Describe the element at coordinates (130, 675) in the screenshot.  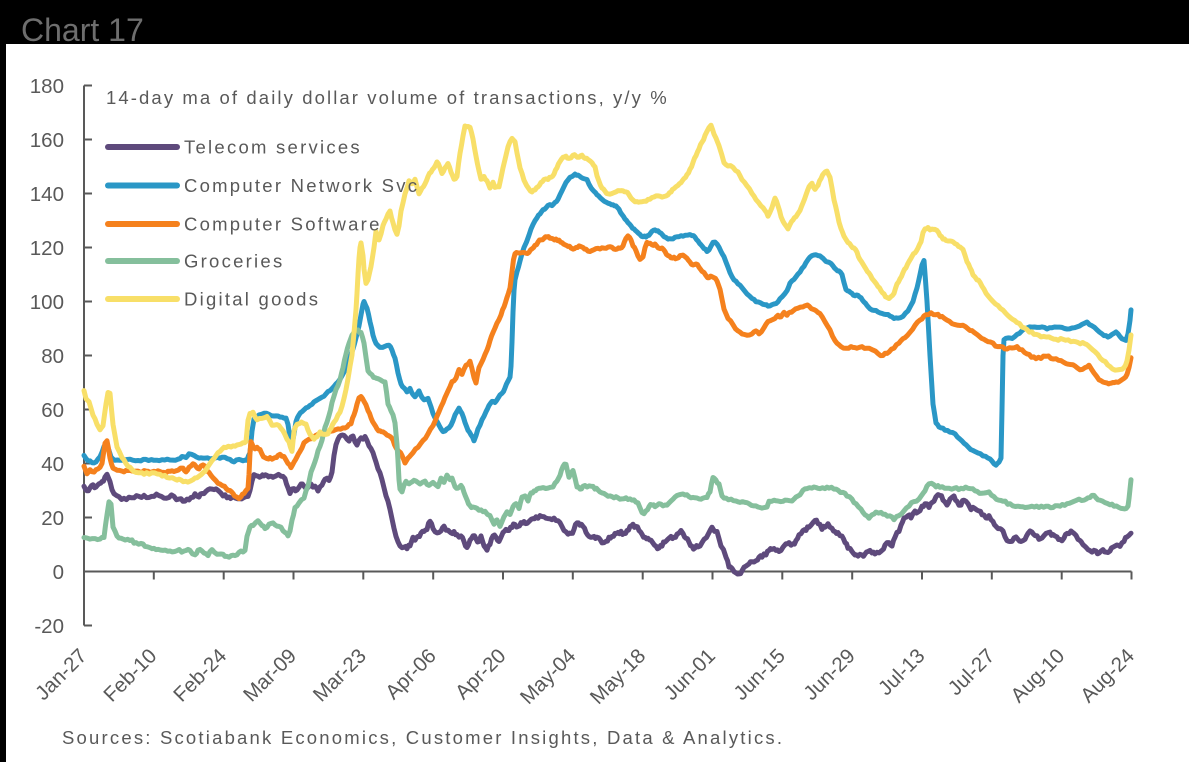
I see `svg-text: Feb-10` at that location.